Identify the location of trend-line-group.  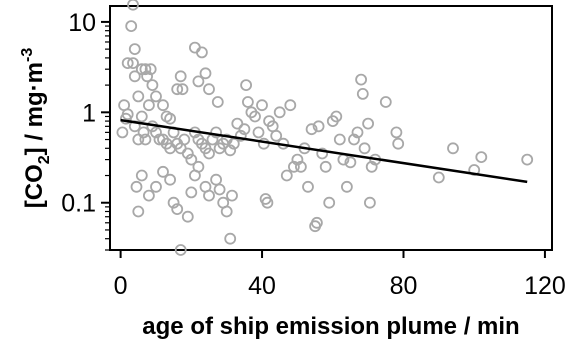
(324, 151).